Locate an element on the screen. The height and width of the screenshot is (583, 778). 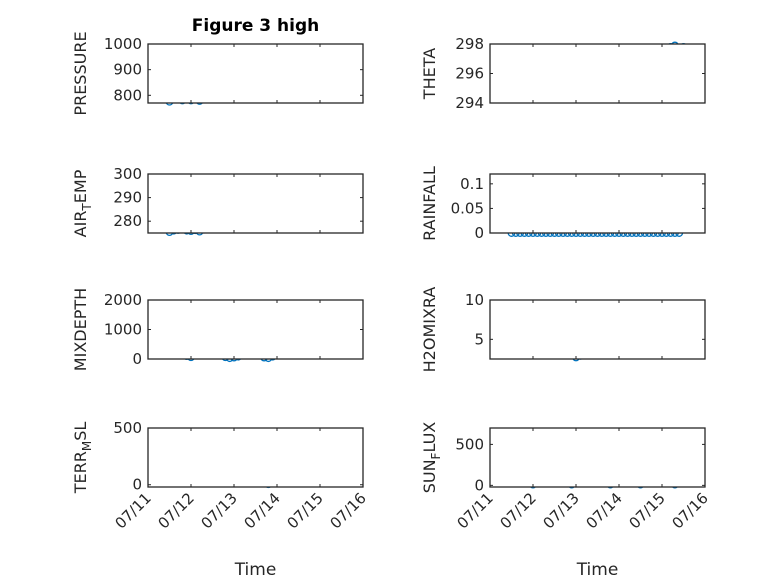
y-axis-label: THETA is located at coordinates (429, 74).